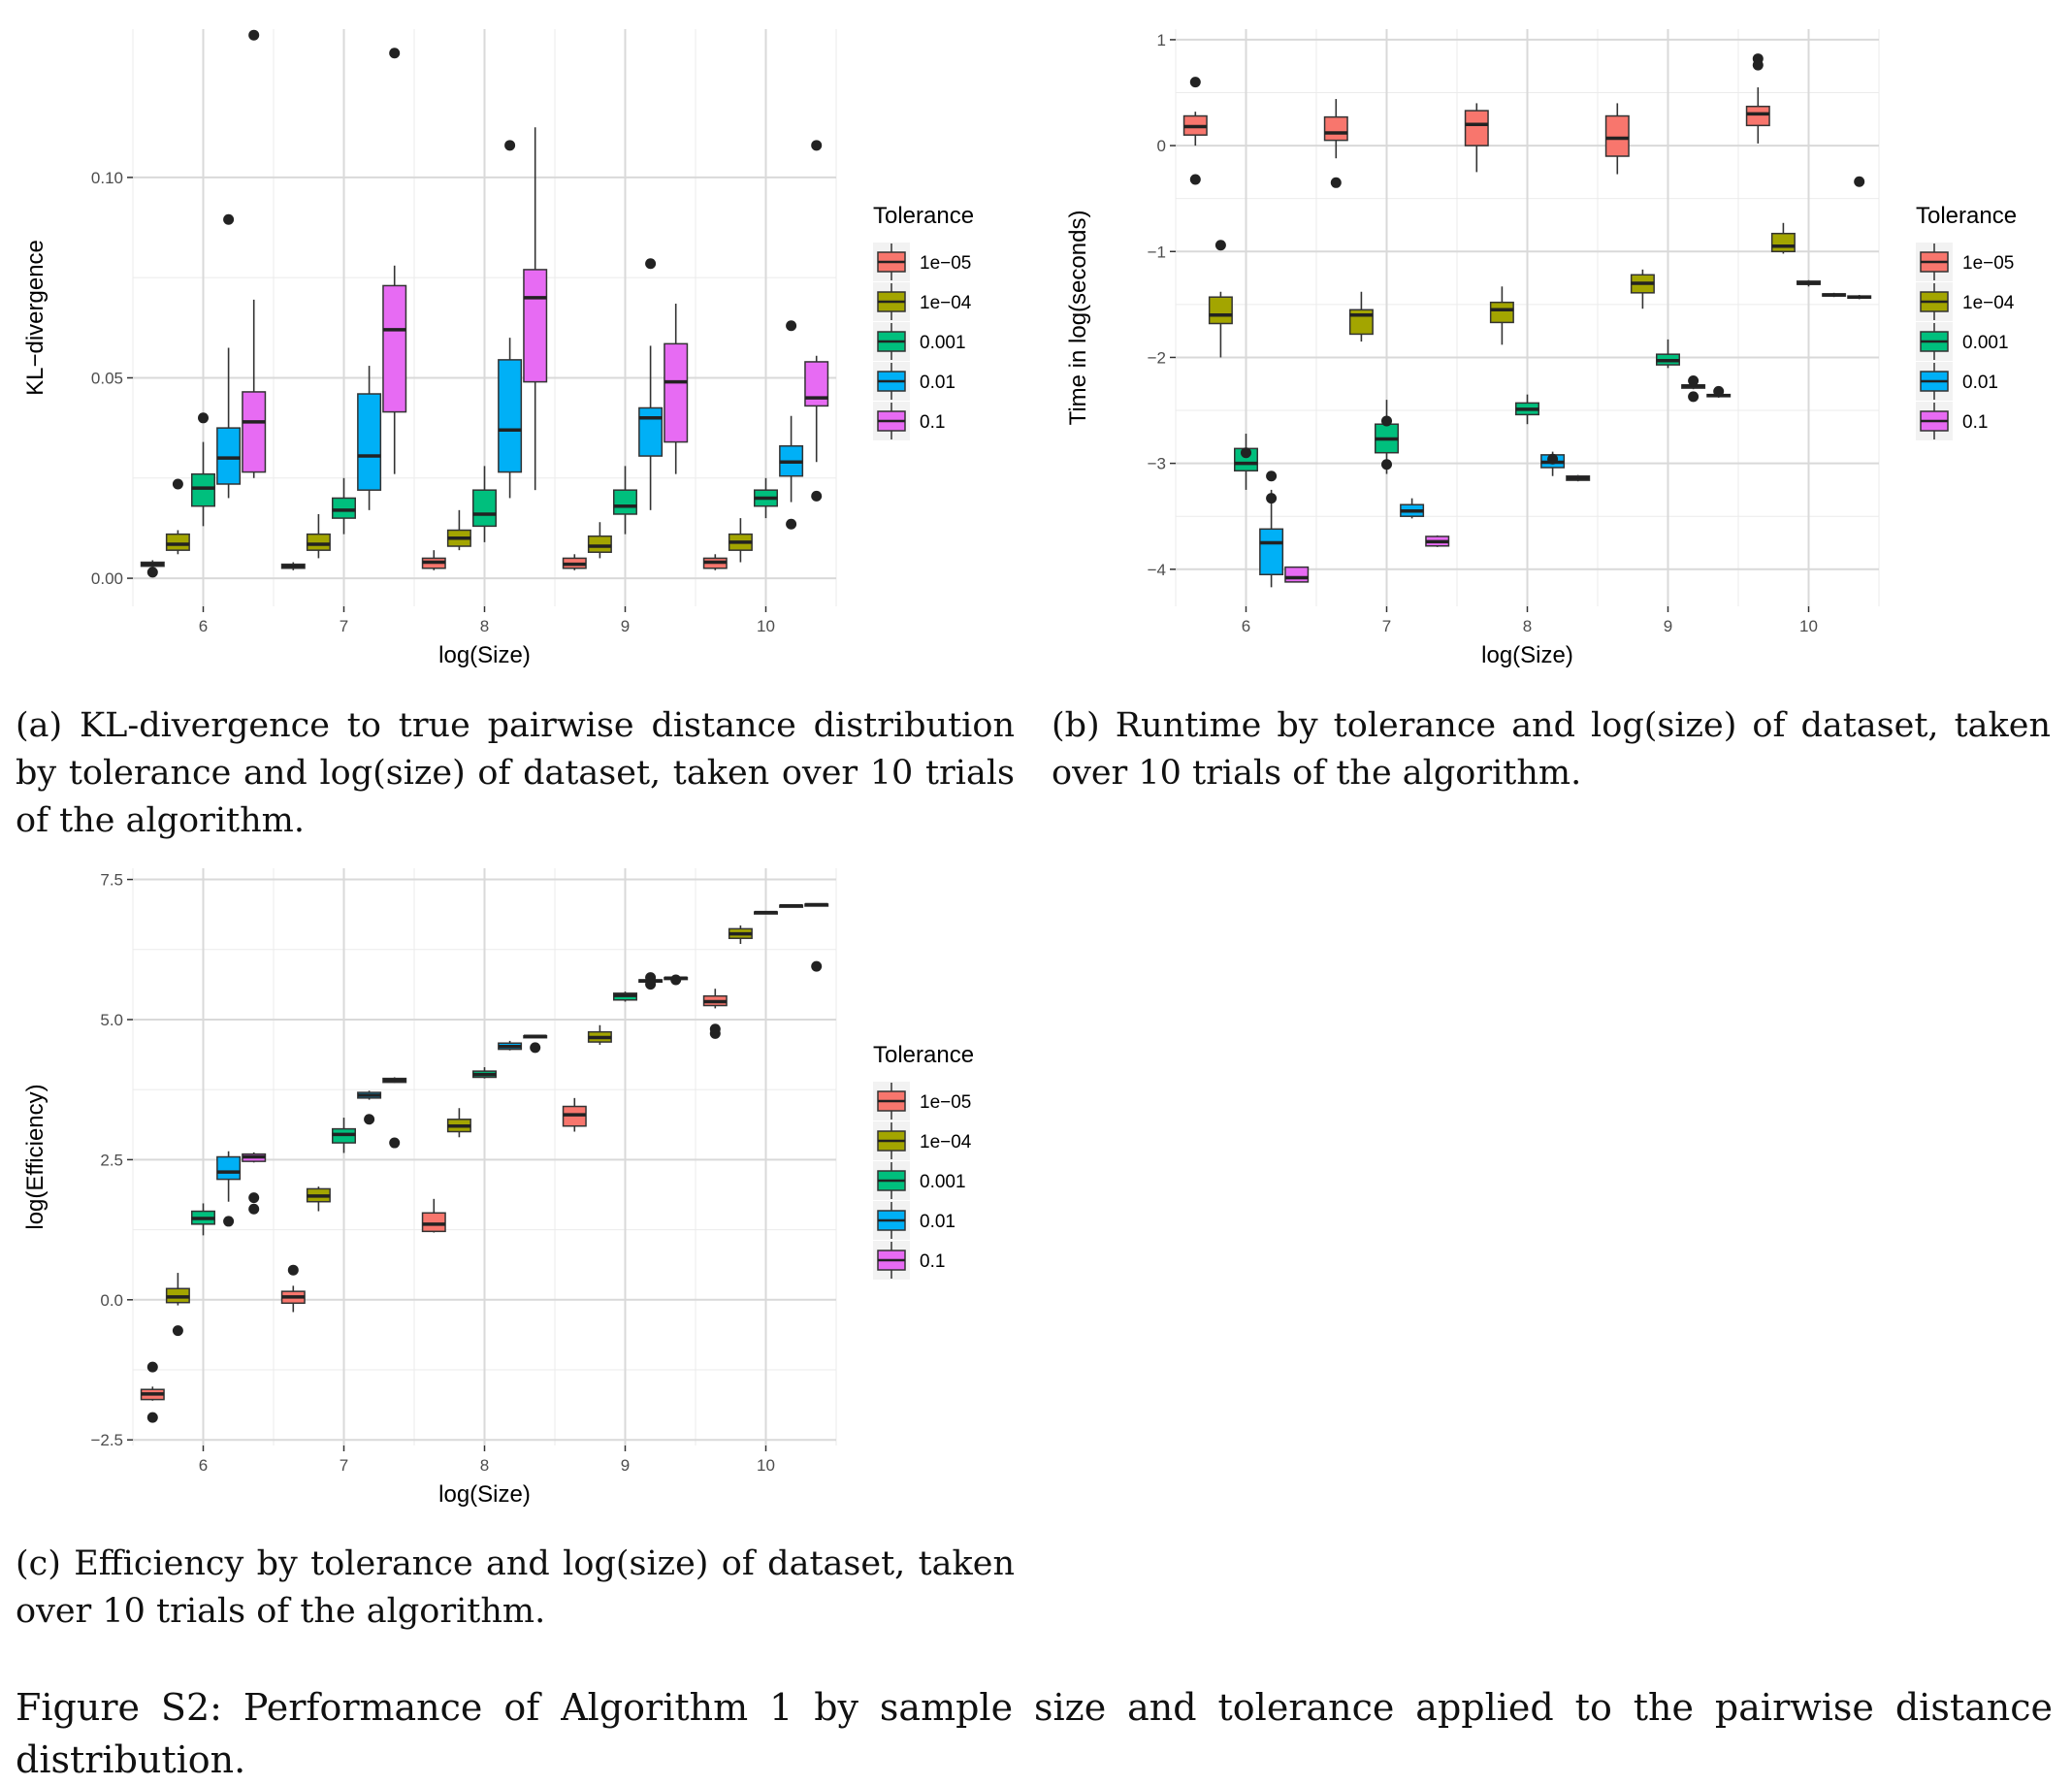 This screenshot has height=1786, width=2072. What do you see at coordinates (106, 1440) in the screenshot?
I see `y-tick-label: −2.5` at bounding box center [106, 1440].